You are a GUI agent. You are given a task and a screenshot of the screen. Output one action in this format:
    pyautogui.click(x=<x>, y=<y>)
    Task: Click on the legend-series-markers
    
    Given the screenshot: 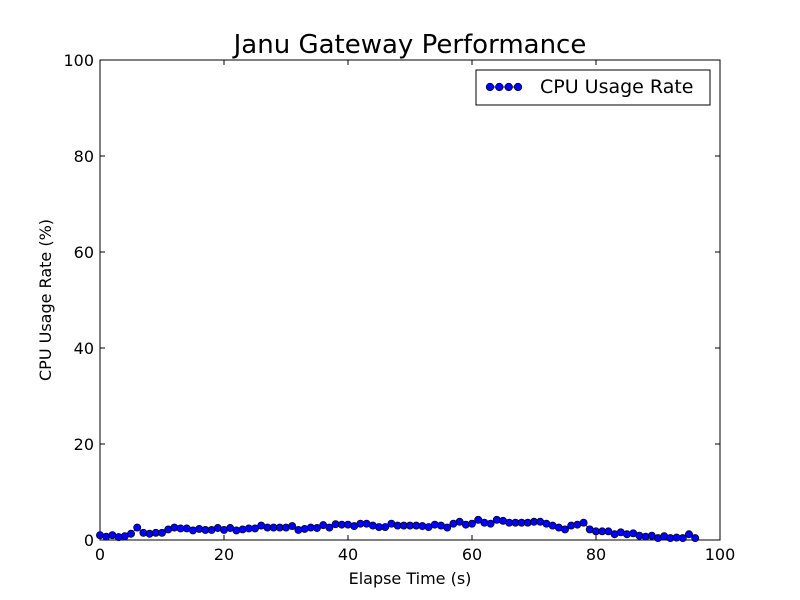 What is the action you would take?
    pyautogui.click(x=504, y=87)
    